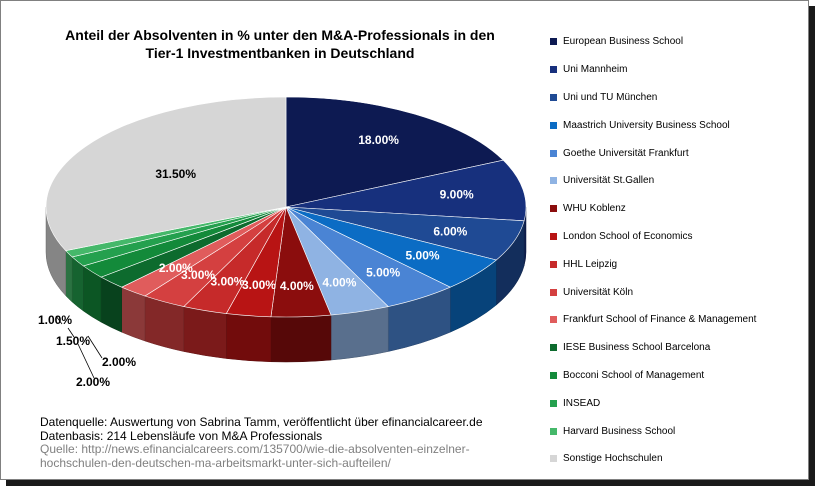  What do you see at coordinates (594, 209) in the screenshot?
I see `legend-label: WHU Koblenz` at bounding box center [594, 209].